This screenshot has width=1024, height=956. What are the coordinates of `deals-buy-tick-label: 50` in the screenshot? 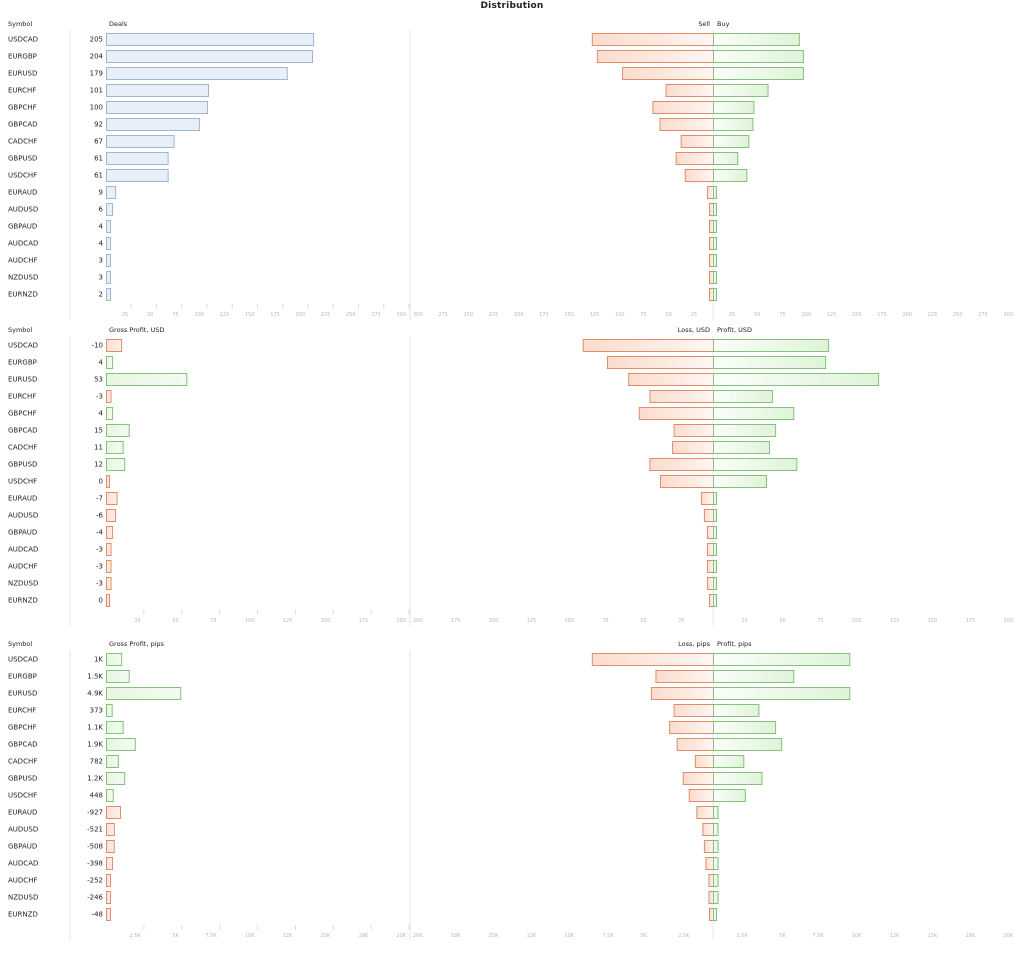 It's located at (757, 315).